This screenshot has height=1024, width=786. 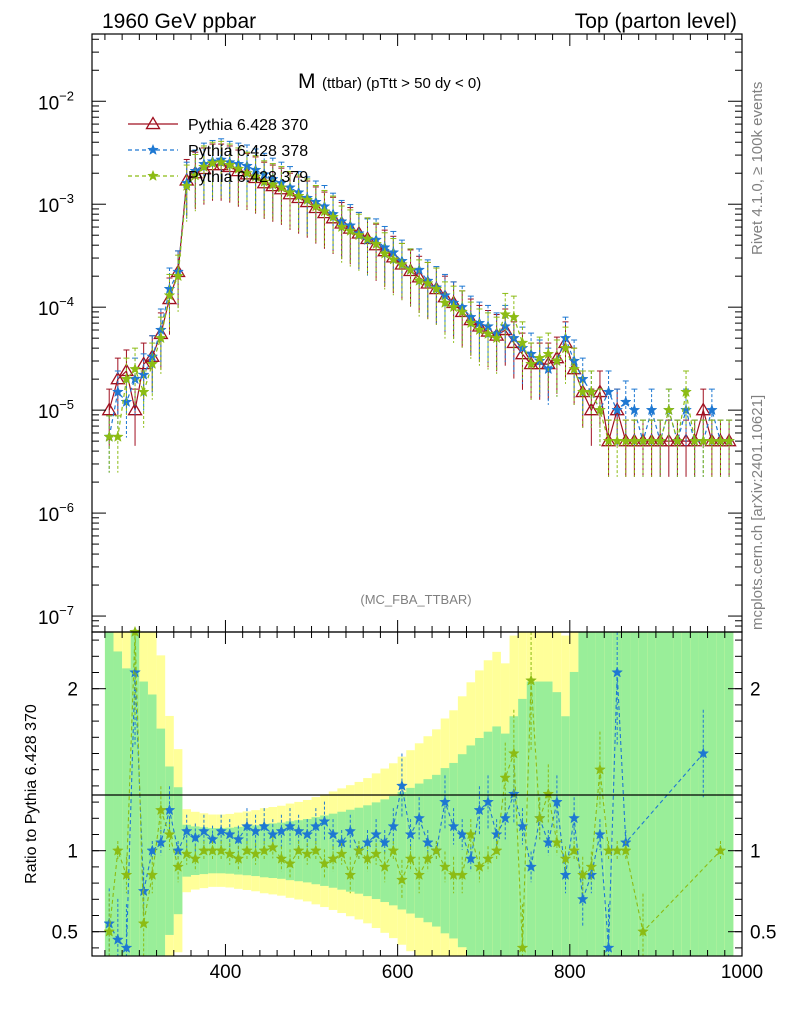 What do you see at coordinates (56, 513) in the screenshot?
I see `y-tick-label: 10⁻⁶` at bounding box center [56, 513].